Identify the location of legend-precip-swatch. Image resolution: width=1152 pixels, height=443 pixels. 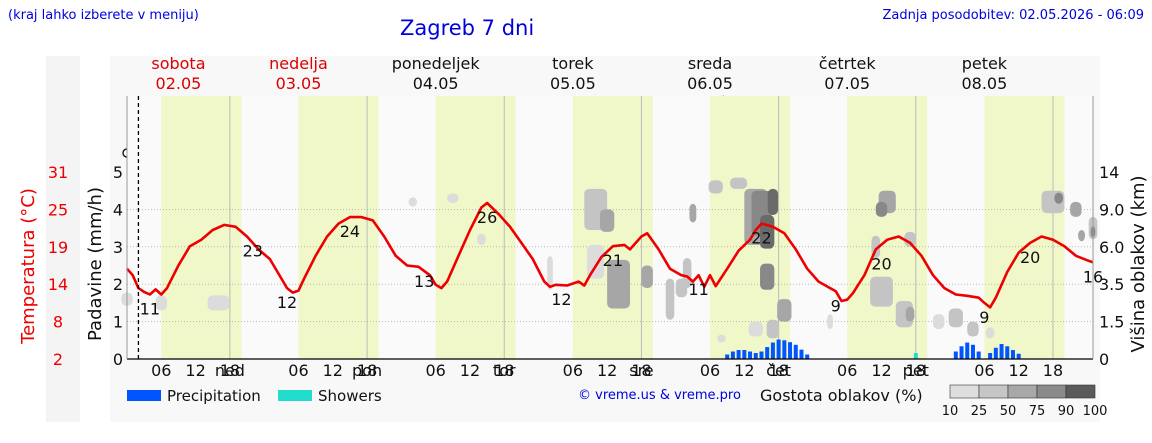
(144, 395).